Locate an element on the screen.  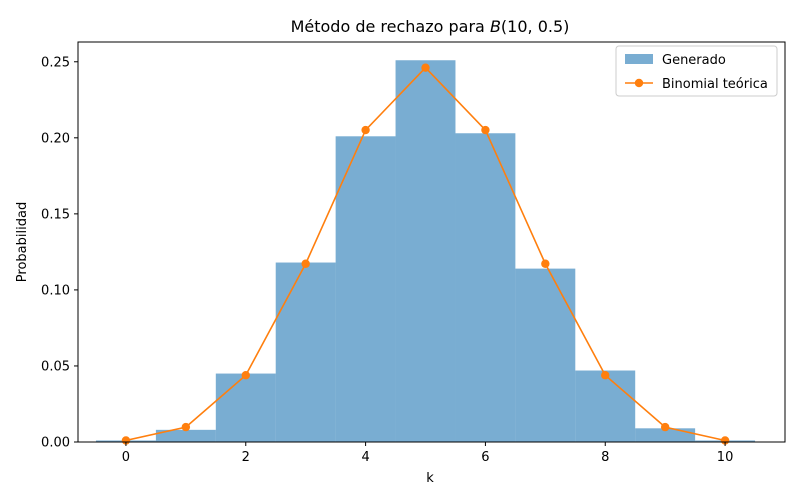
legend-label-binomial: Binomial teórica is located at coordinates (715, 84).